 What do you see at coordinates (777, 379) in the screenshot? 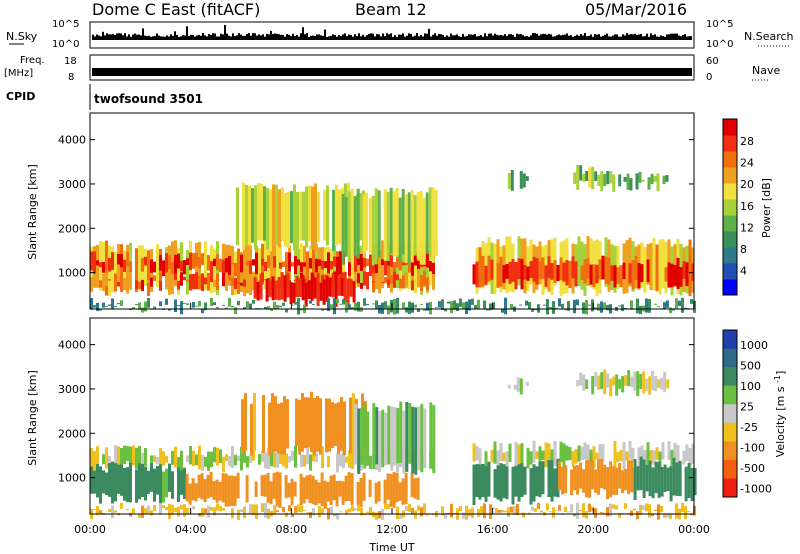
I see `velocity-colorbar-label-sup: -1` at bounding box center [777, 379].